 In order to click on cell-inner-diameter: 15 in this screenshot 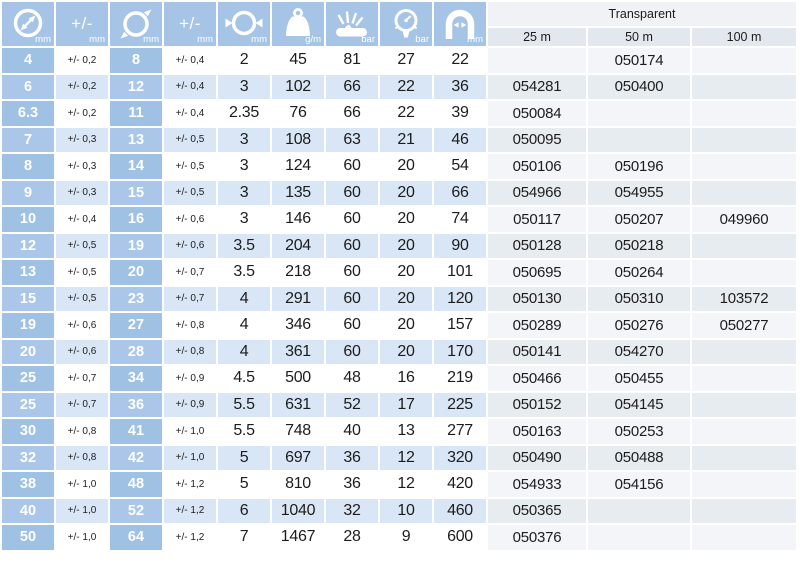, I will do `click(28, 298)`.